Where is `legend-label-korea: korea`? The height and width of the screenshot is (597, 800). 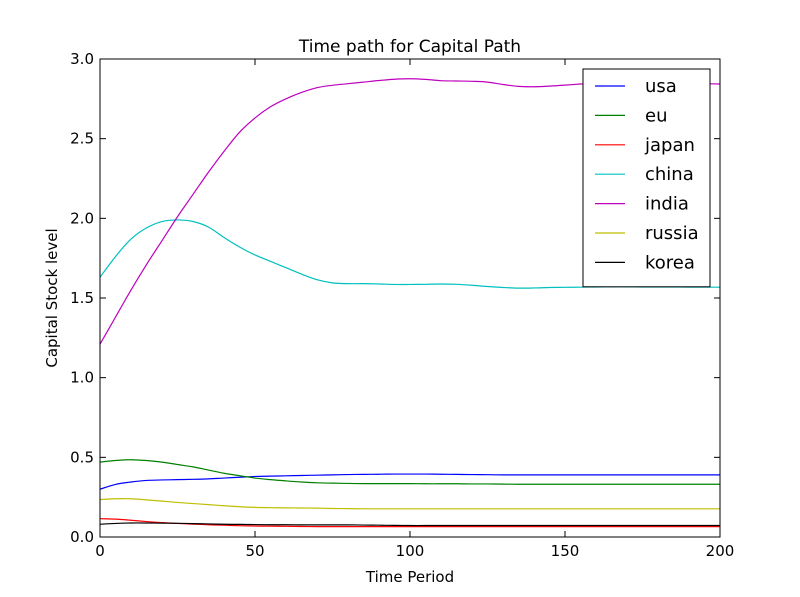 legend-label-korea: korea is located at coordinates (670, 262).